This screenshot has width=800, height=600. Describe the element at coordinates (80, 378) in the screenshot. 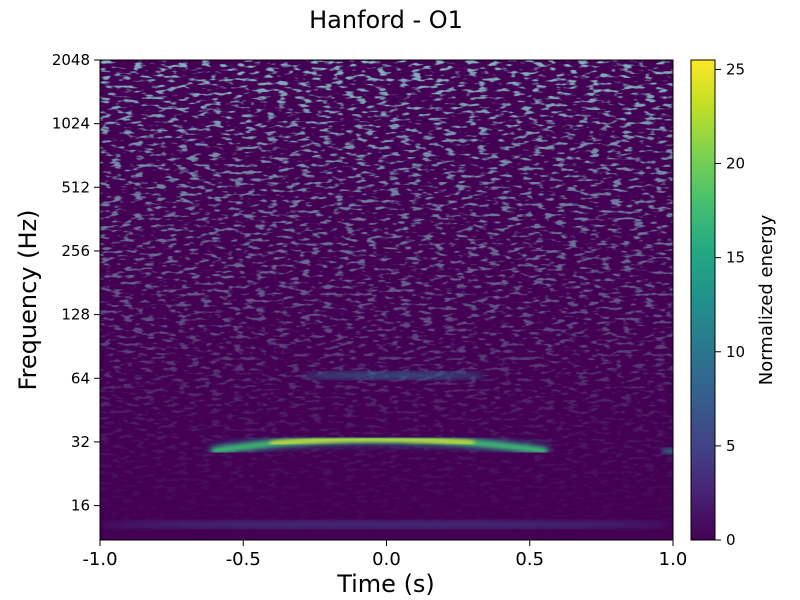

I see `y-tick-label: 64` at that location.